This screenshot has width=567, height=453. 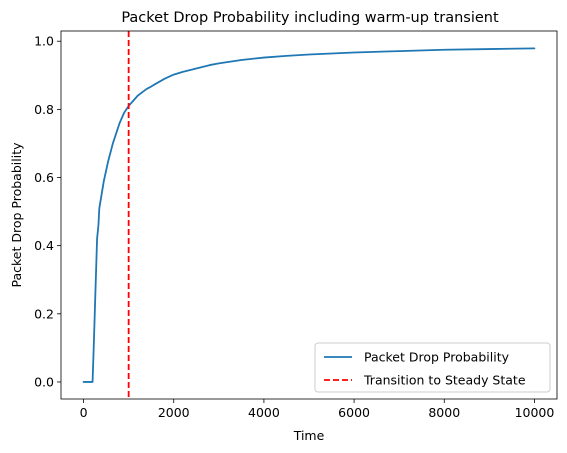 I want to click on y-tick-label: 0.6, so click(x=44, y=177).